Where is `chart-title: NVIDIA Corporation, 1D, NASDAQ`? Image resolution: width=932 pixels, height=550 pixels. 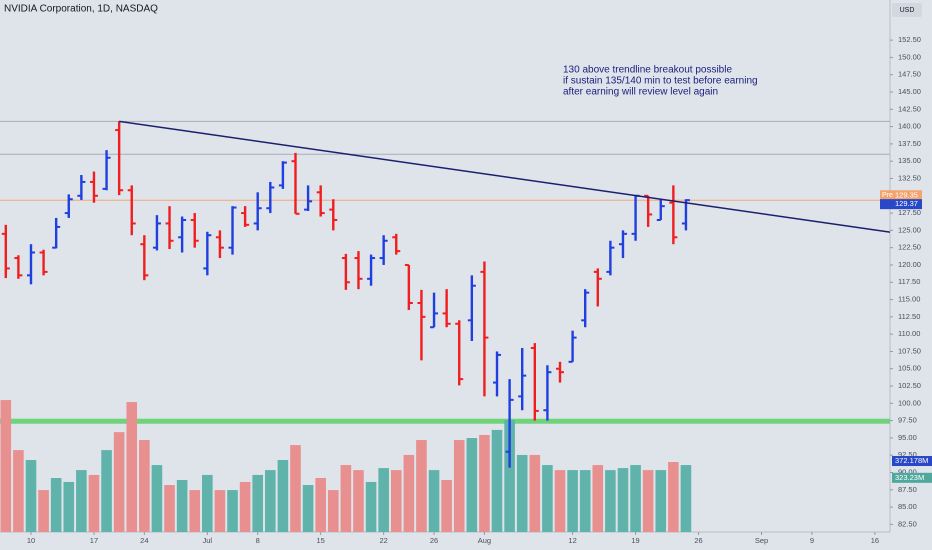
chart-title: NVIDIA Corporation, 1D, NASDAQ is located at coordinates (81, 9).